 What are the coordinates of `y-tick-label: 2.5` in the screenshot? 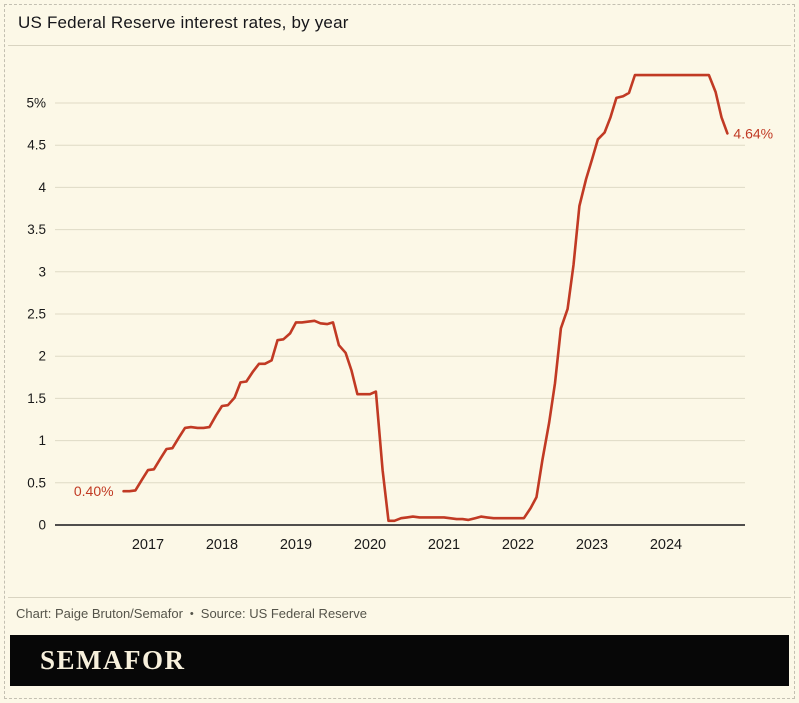 It's located at (36, 314).